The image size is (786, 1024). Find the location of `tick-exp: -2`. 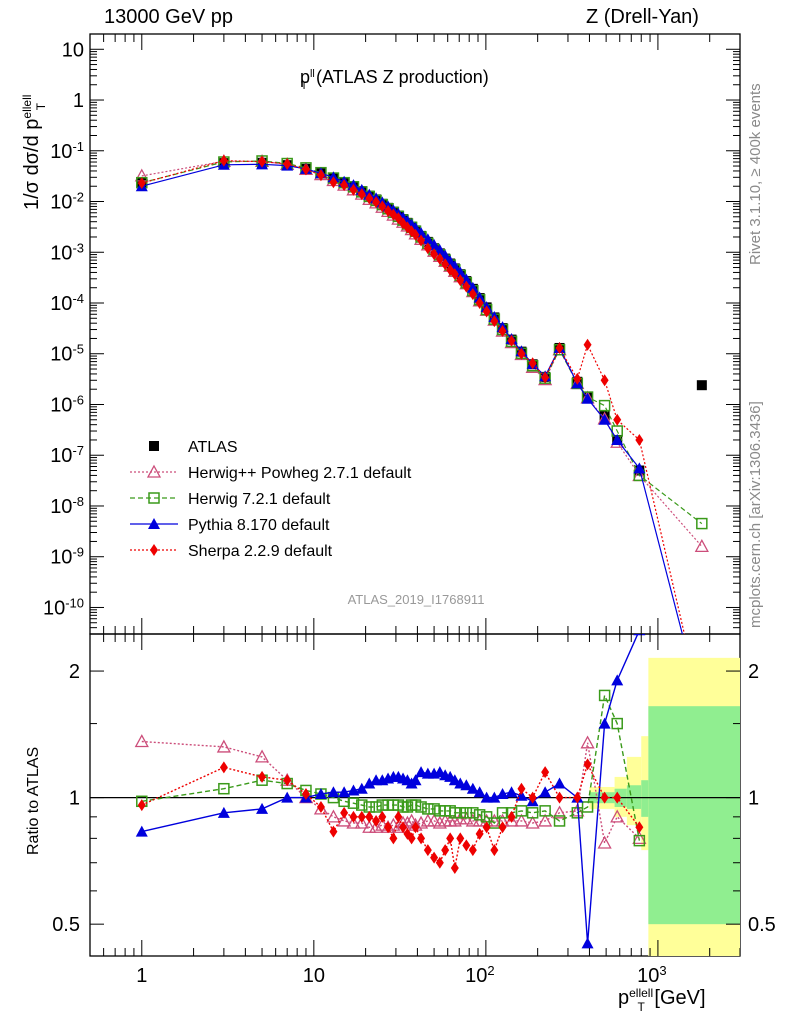

tick-exp: -2 is located at coordinates (78, 196).